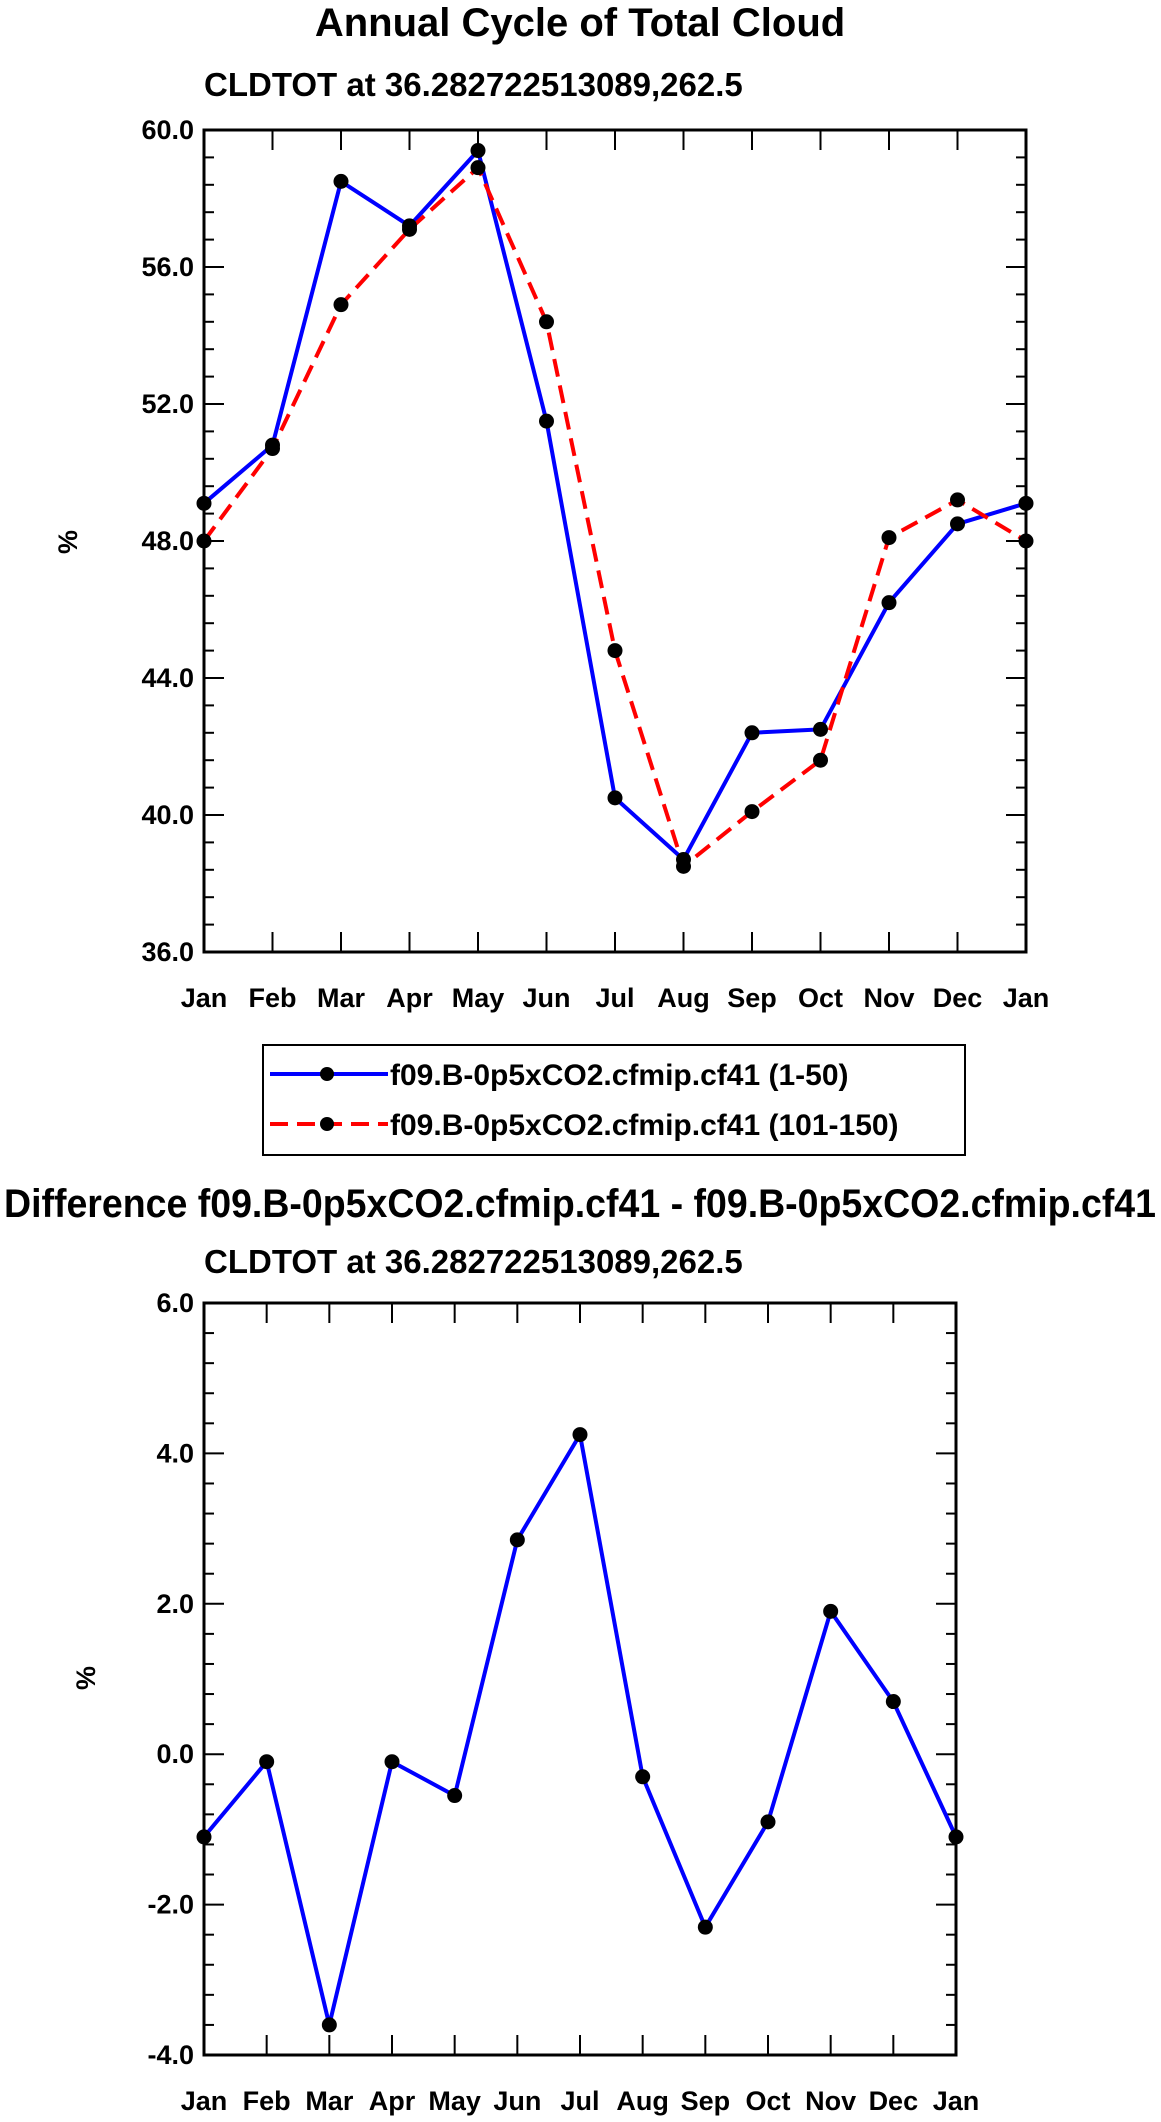  I want to click on chart-1-x-tick-labels: Jan Feb Mar Apr May Jun Jul Aug Sep Oct Nov Dec Jan, so click(615, 998).